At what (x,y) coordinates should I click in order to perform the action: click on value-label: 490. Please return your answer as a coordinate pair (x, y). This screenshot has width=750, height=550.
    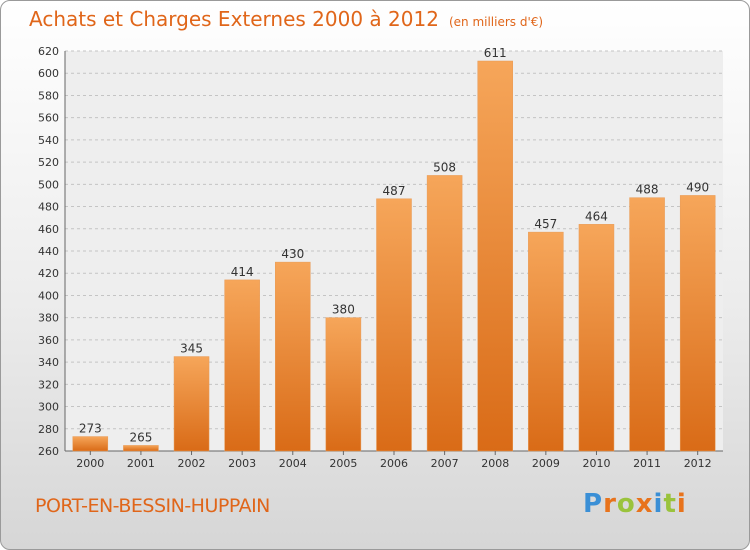
    Looking at the image, I should click on (697, 187).